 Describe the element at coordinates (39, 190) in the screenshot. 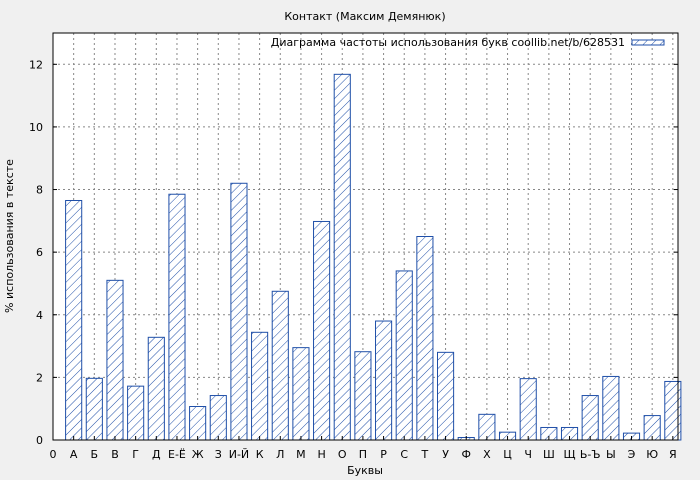

I see `y-tick-label: 8` at that location.